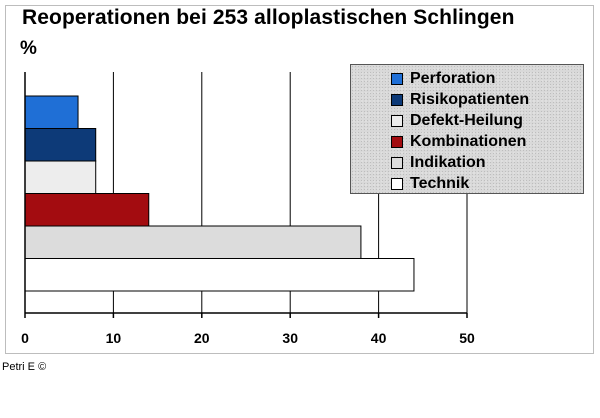 The width and height of the screenshot is (600, 418). I want to click on bar-risikopatienten, so click(60, 145).